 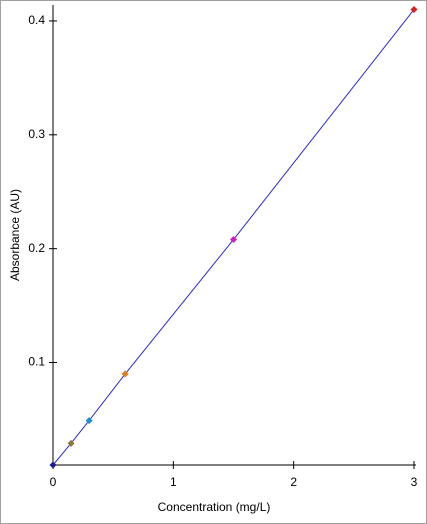 I want to click on x-tick-label: 1, so click(x=173, y=482).